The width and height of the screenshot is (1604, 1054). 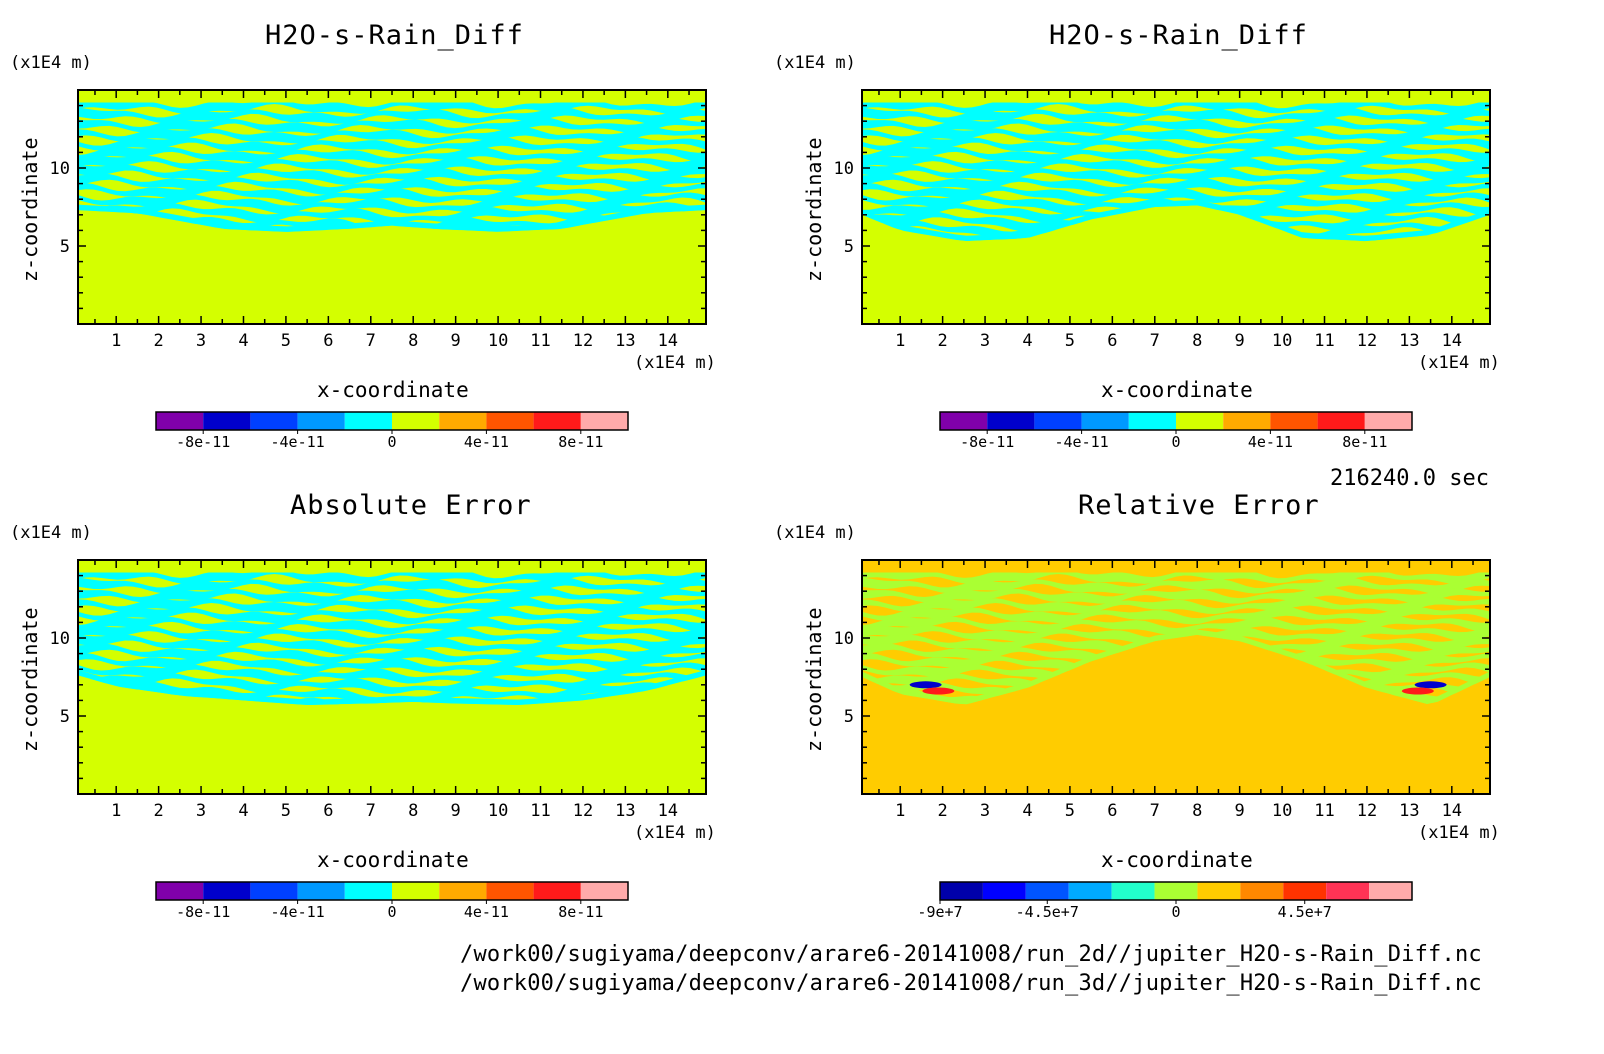 What do you see at coordinates (158, 811) in the screenshot?
I see `x-tick-label: 2` at bounding box center [158, 811].